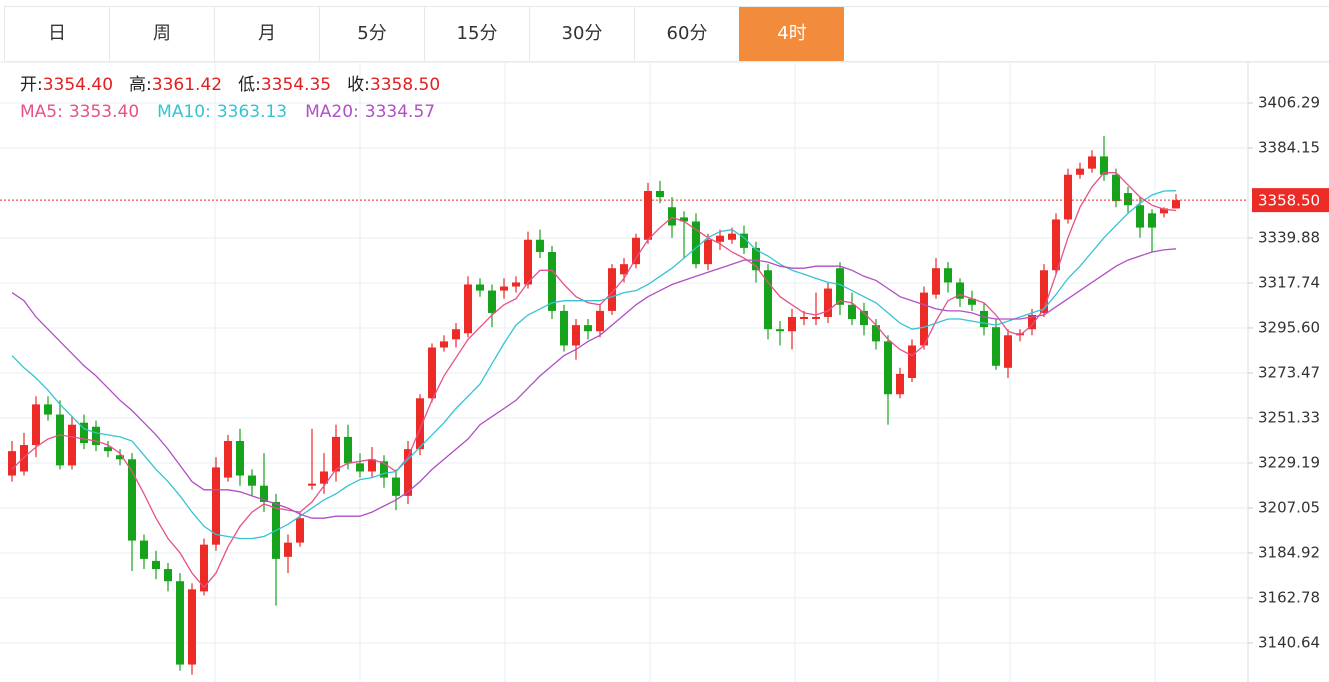  What do you see at coordinates (1289, 147) in the screenshot?
I see `y-tick-label: 3384.15` at bounding box center [1289, 147].